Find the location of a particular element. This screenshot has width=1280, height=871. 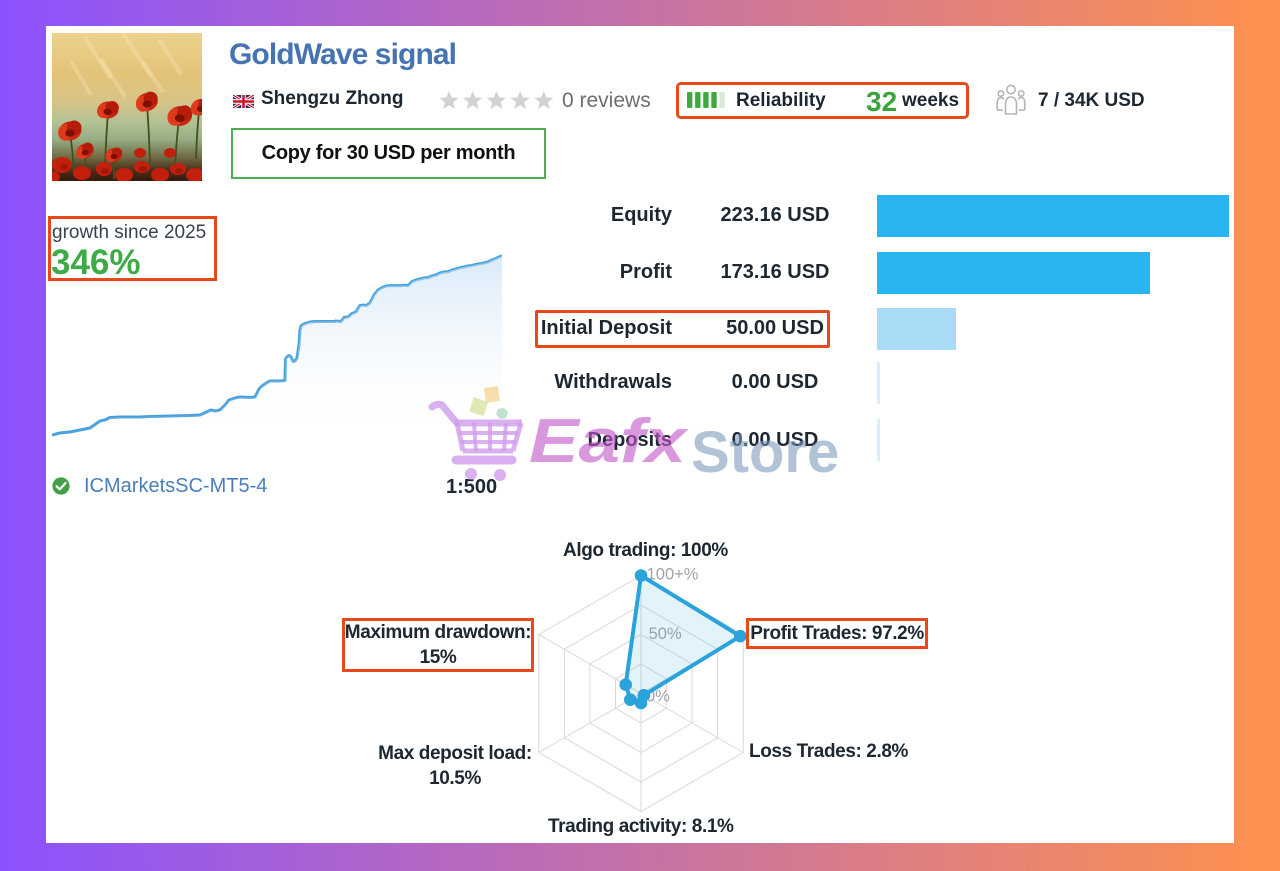

svg-text: 50% is located at coordinates (665, 634).